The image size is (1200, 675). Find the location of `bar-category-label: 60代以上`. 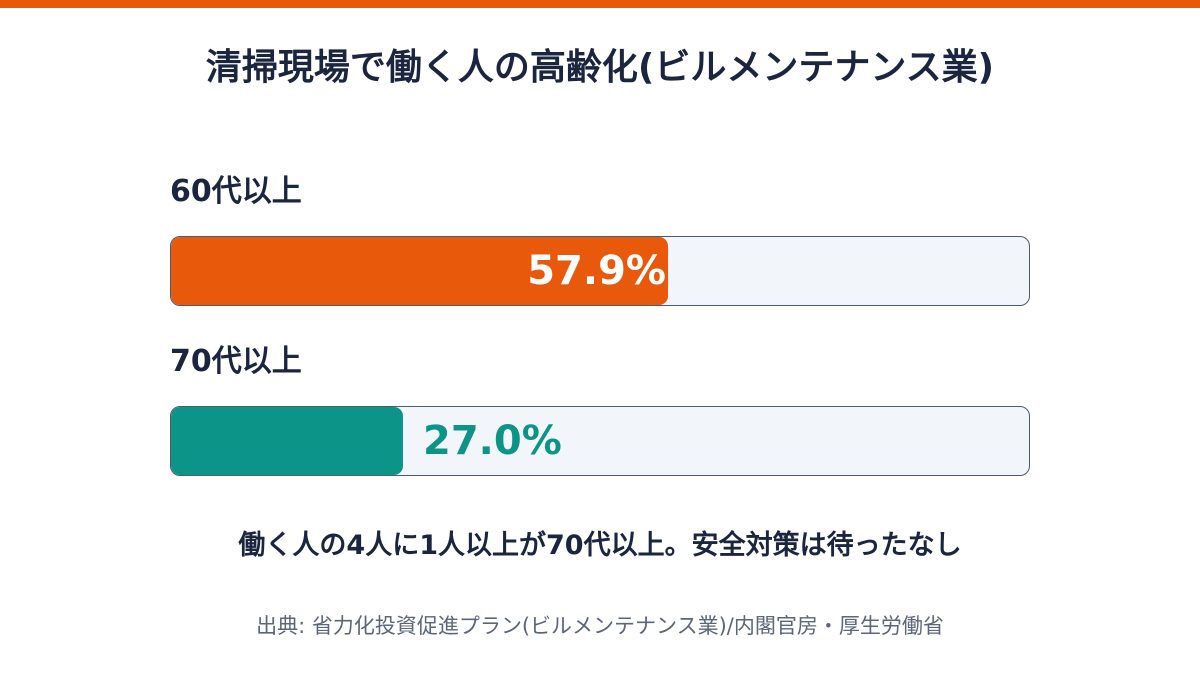

bar-category-label: 60代以上 is located at coordinates (236, 191).